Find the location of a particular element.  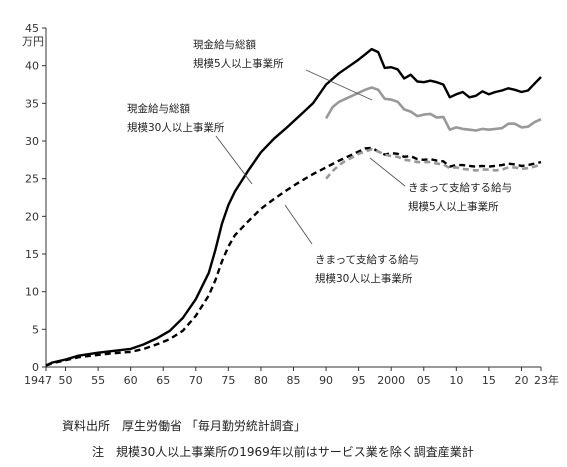

y-tick-label: 25 is located at coordinates (32, 179).